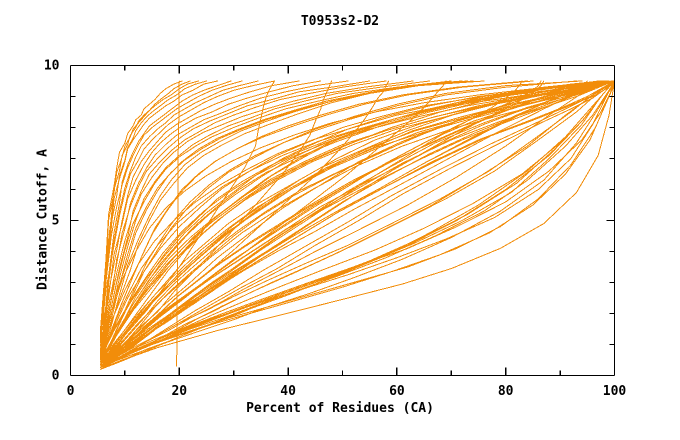 The image size is (680, 440). Describe the element at coordinates (179, 391) in the screenshot. I see `x-tick-label: 20` at that location.